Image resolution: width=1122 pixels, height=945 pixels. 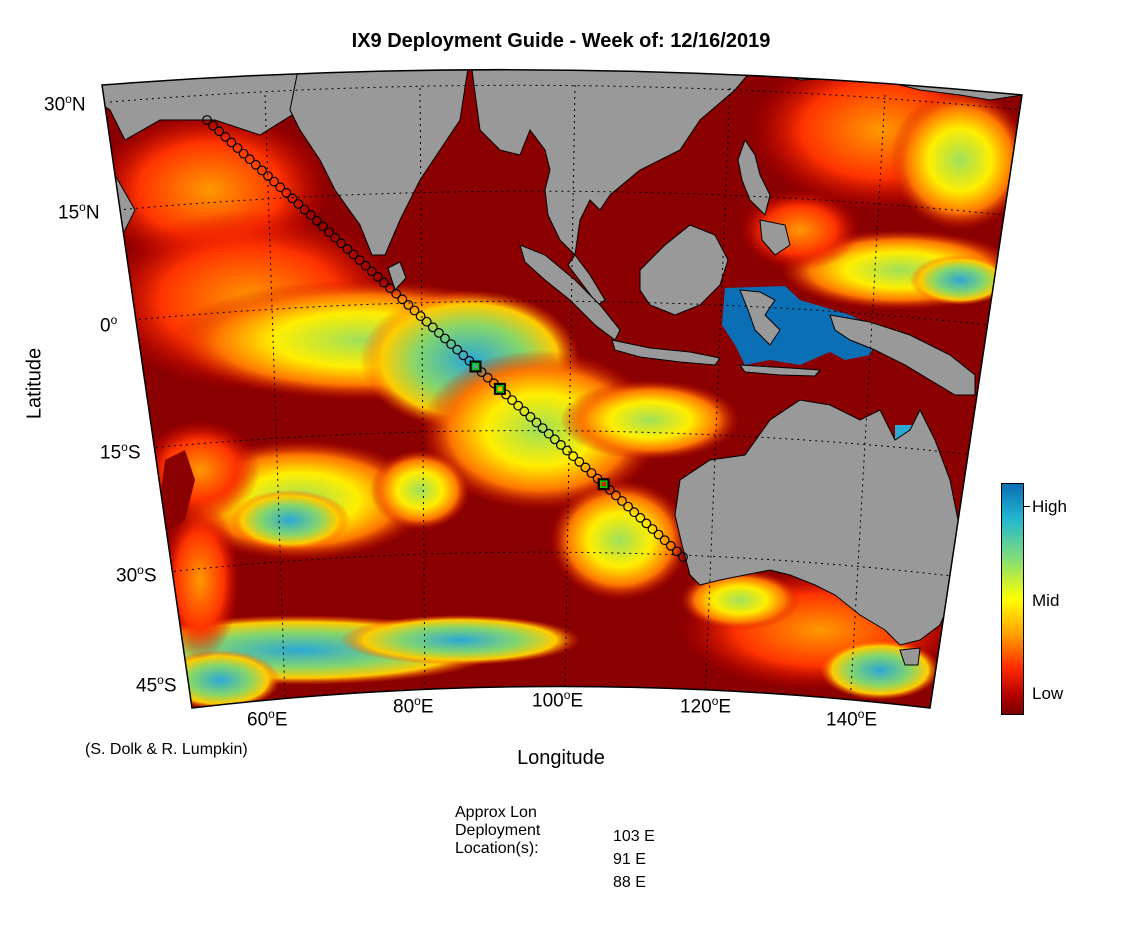 I want to click on deployment-locations: 103 E 91 E 88 E, so click(x=634, y=859).